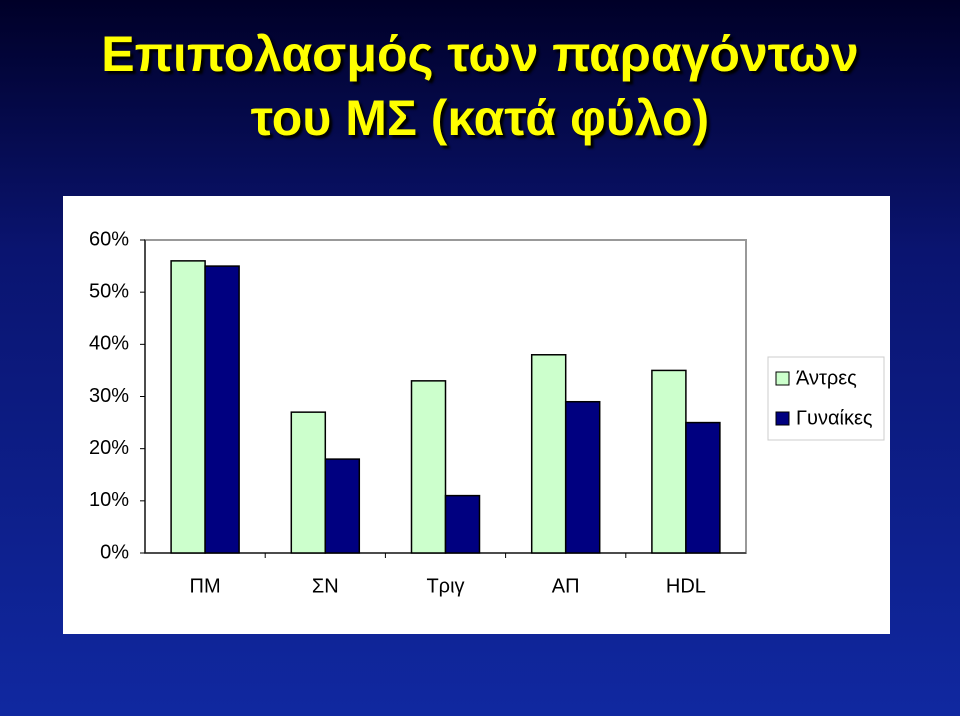 The width and height of the screenshot is (960, 716). I want to click on x-tick-label: ΠΜ, so click(205, 586).